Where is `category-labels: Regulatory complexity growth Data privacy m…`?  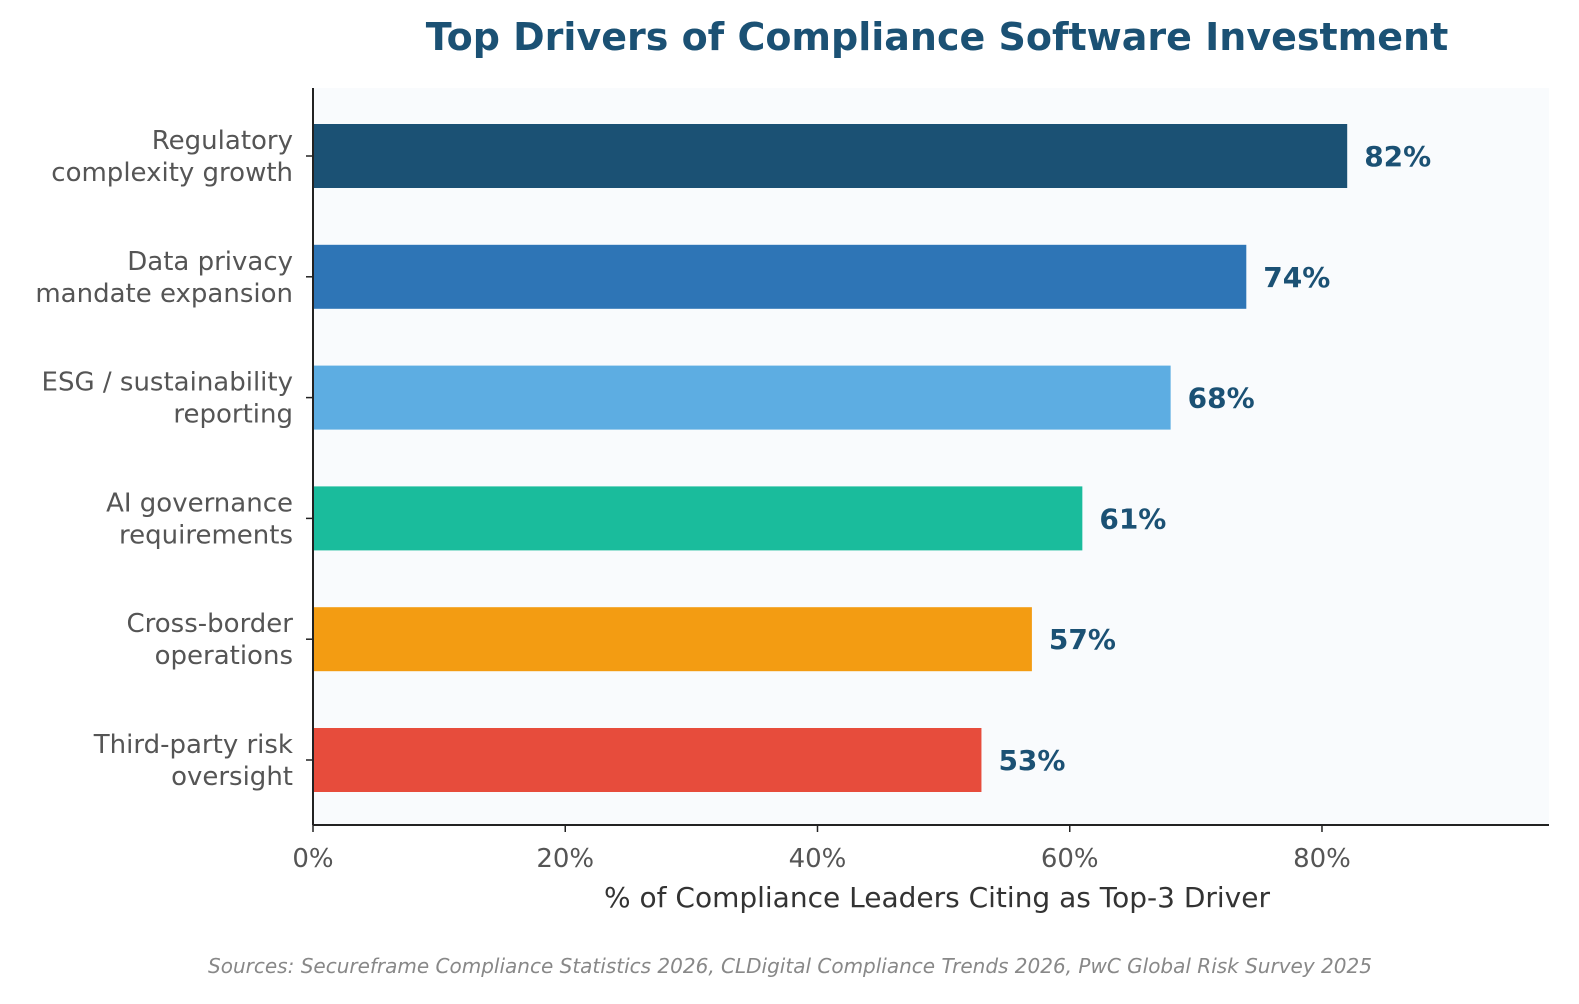 category-labels: Regulatory complexity growth Data privacy m… is located at coordinates (164, 459).